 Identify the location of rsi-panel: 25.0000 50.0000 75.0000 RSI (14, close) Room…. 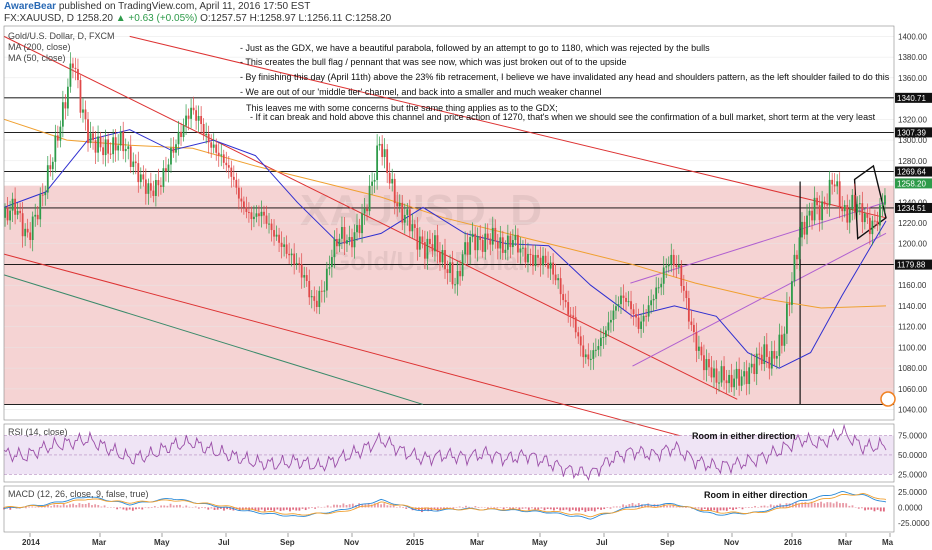
(465, 453).